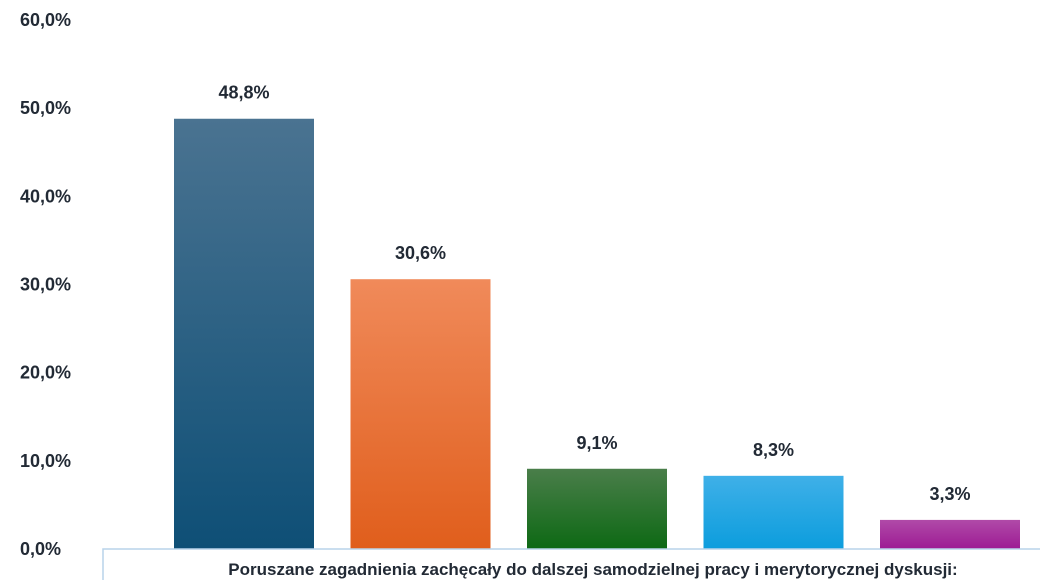 The width and height of the screenshot is (1040, 580). I want to click on y-axis-ticks: 0,0% 10,0% 20,0% 30,0% 40,0% 50,0% 60,0%, so click(45, 284).